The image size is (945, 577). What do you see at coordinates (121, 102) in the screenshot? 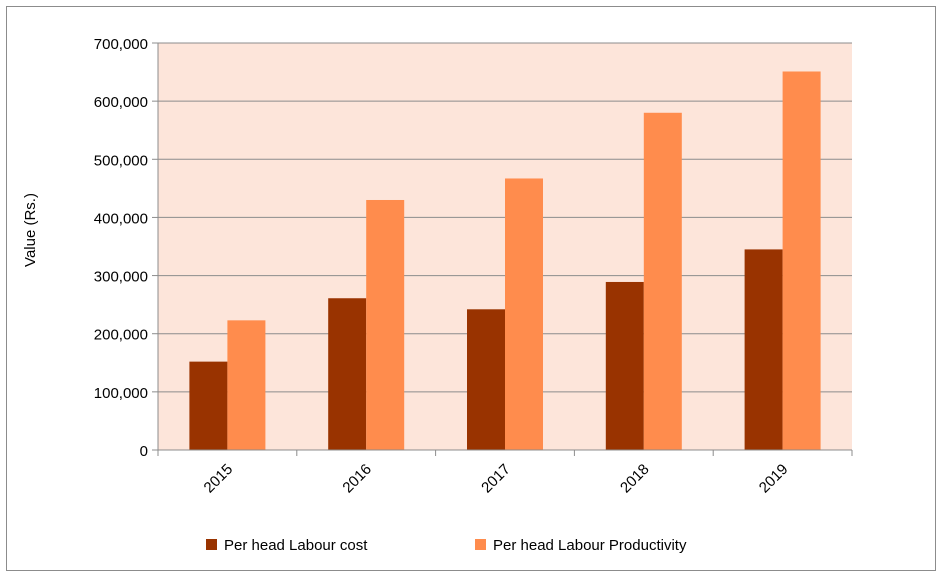
I see `y-tick-label: 600,000` at bounding box center [121, 102].